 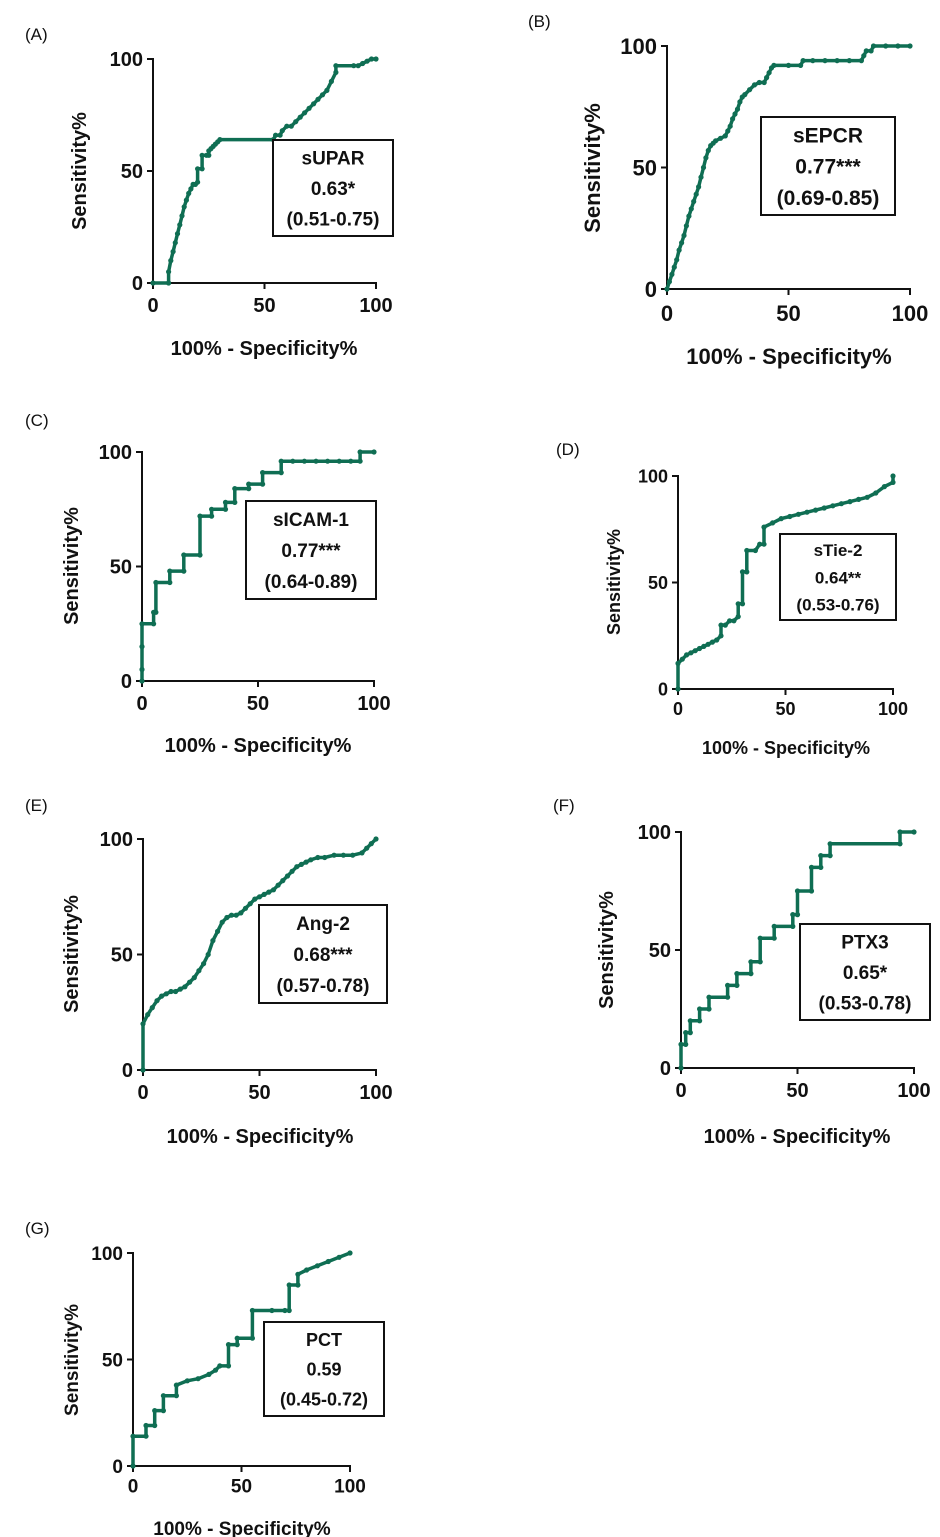 I want to click on marker-name: sICAM-1, so click(x=311, y=520).